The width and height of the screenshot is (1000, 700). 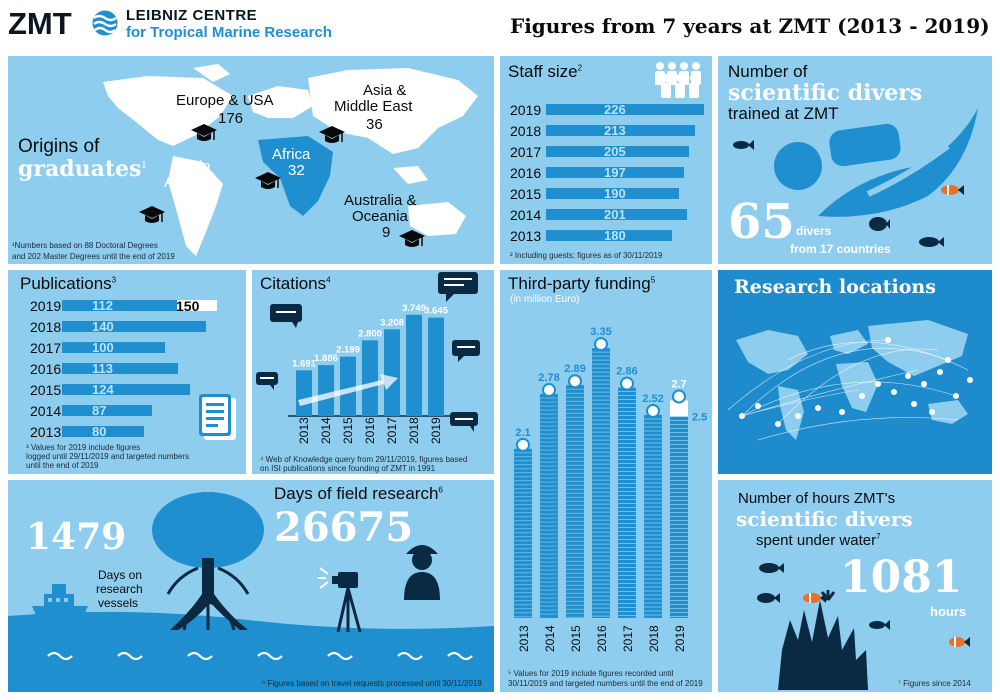 I want to click on publications-title-text: Publications, so click(x=66, y=283).